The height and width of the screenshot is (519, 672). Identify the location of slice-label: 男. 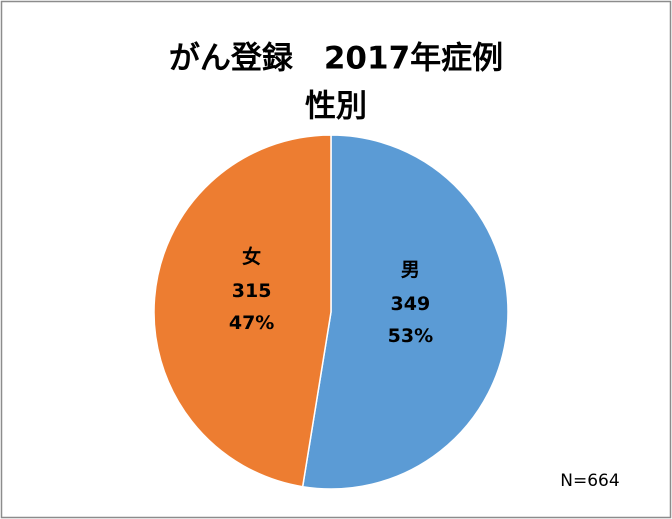
(410, 270).